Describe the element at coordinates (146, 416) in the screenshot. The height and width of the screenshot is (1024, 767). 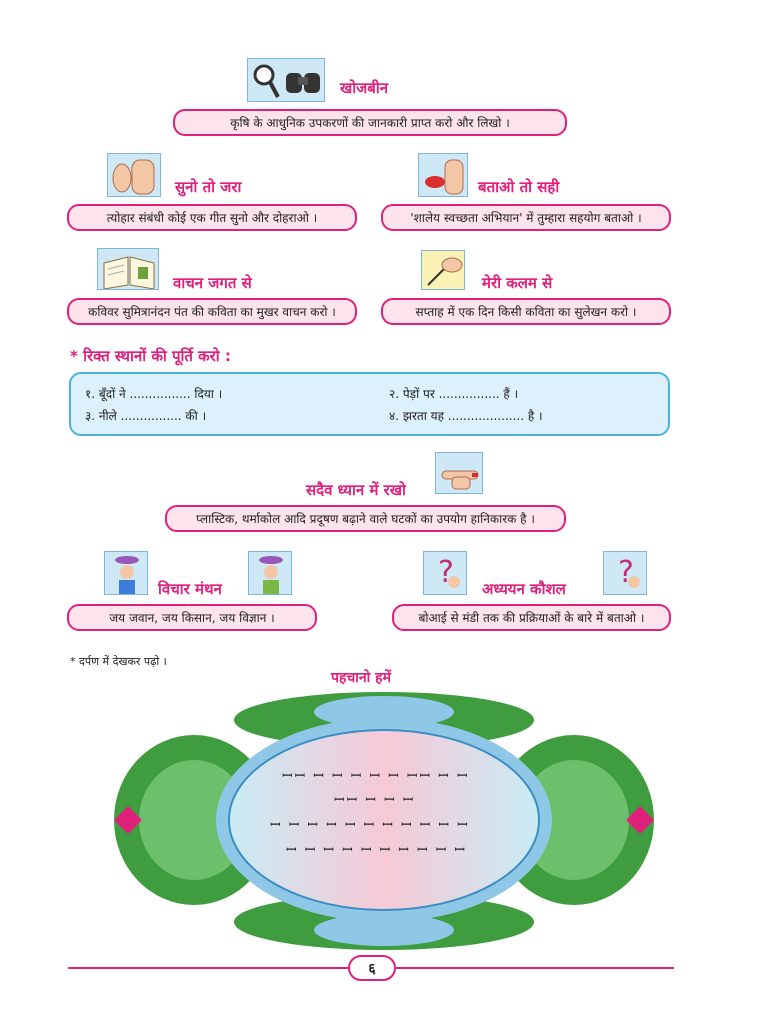
I see `blank-item-3: ३. नीले ................ की ।` at that location.